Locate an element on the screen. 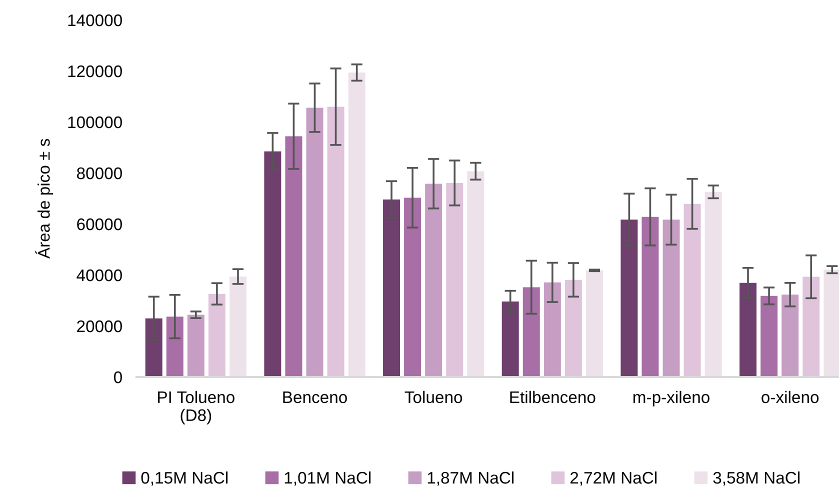  y-tick-label: 40000 is located at coordinates (99, 275).